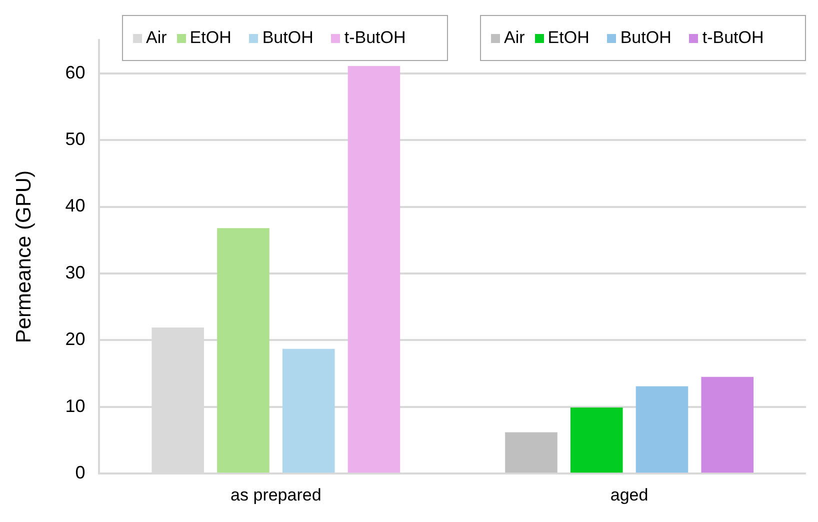  I want to click on y-tick-label: 40, so click(75, 206).